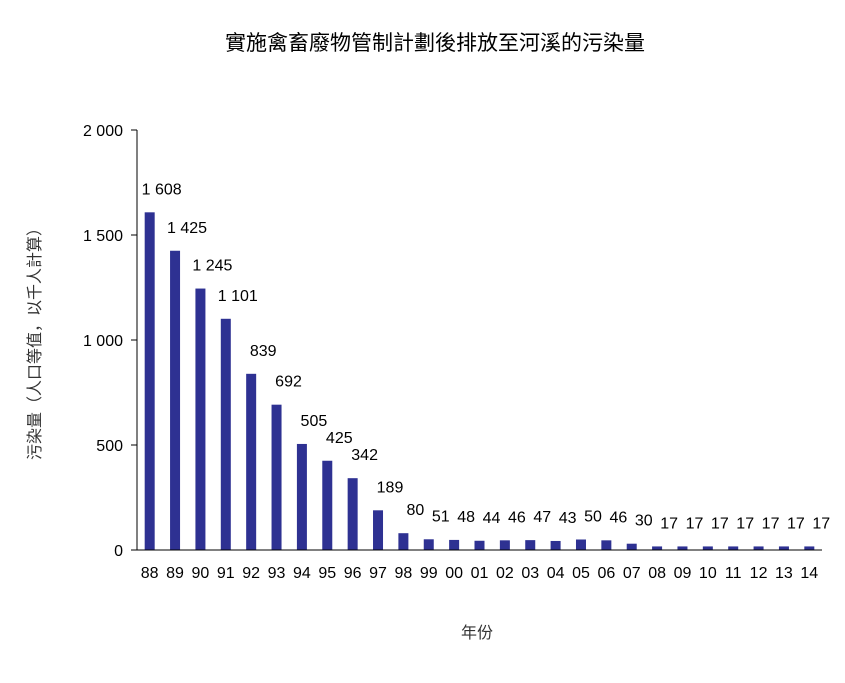  Describe the element at coordinates (669, 523) in the screenshot. I see `data-label-08: 17` at that location.